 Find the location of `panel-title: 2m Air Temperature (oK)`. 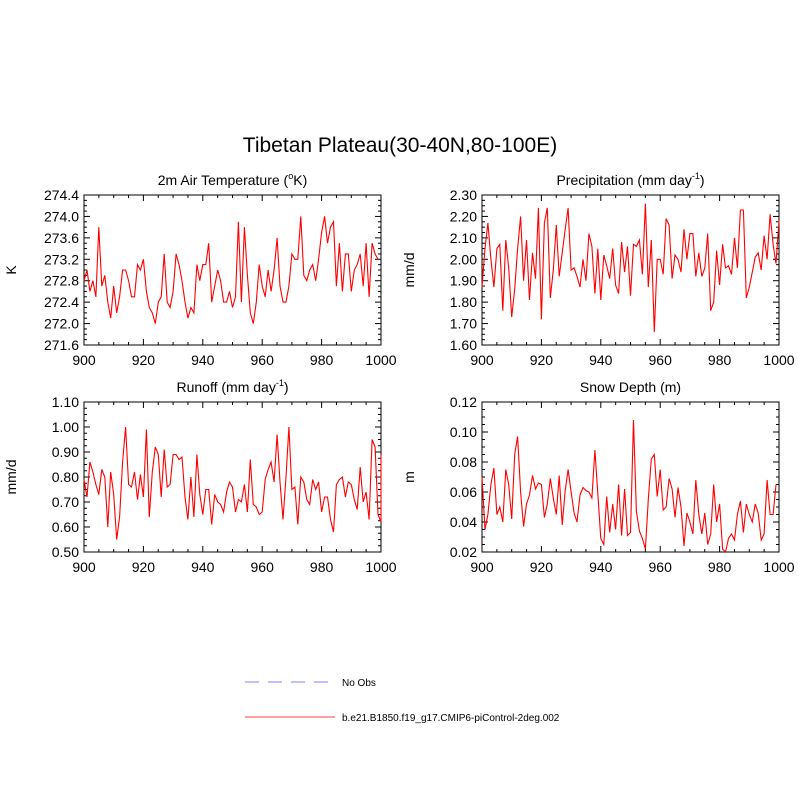

panel-title: 2m Air Temperature (oK) is located at coordinates (232, 179).